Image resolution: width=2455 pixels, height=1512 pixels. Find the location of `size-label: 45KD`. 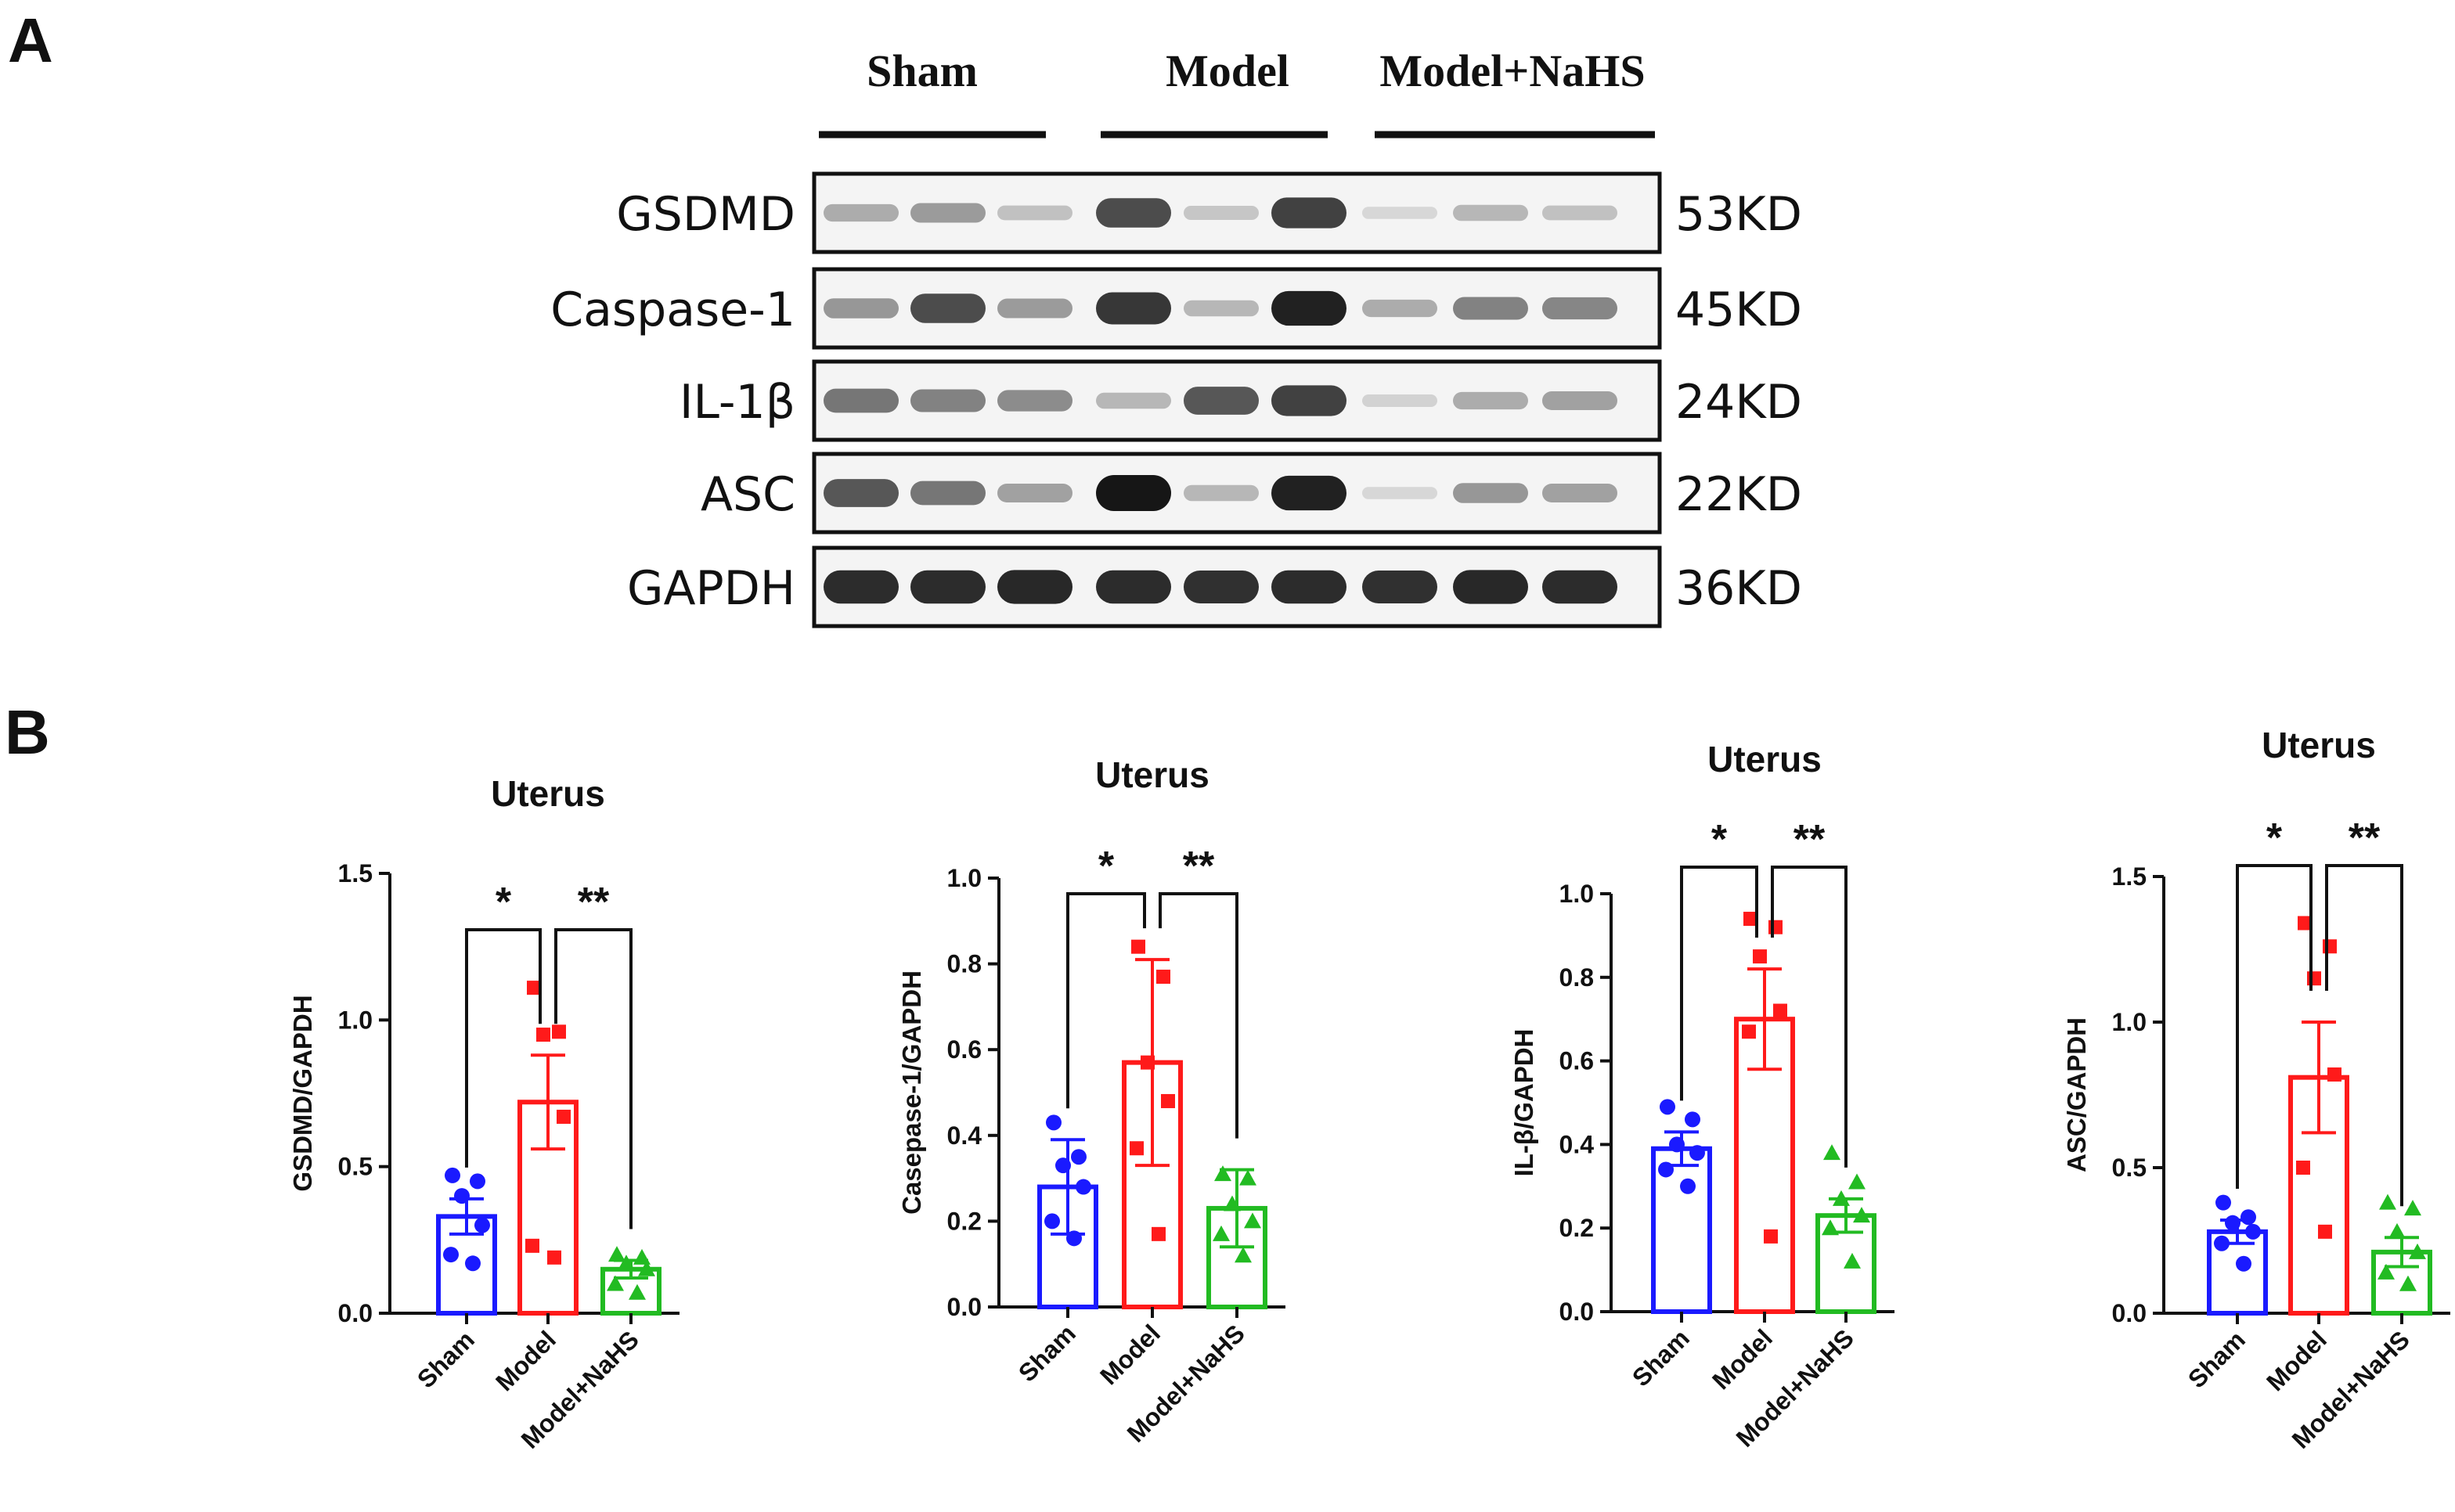

size-label: 45KD is located at coordinates (1739, 310).